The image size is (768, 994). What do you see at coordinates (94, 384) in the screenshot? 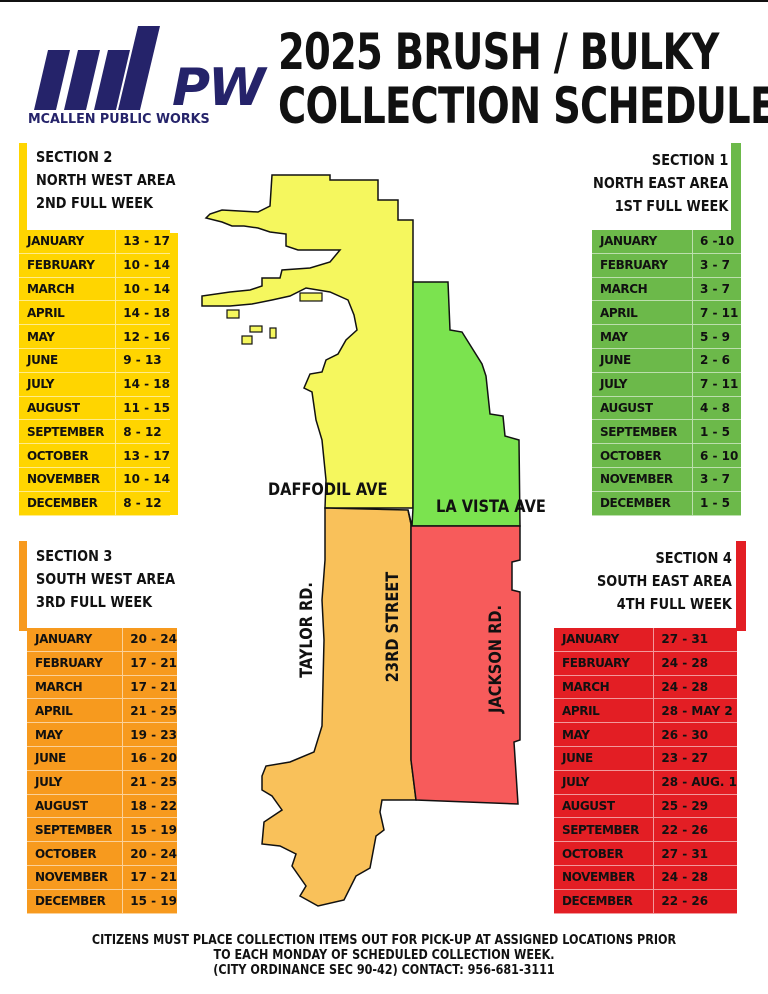
I see `schedule-row: JULY 14 - 18` at bounding box center [94, 384].